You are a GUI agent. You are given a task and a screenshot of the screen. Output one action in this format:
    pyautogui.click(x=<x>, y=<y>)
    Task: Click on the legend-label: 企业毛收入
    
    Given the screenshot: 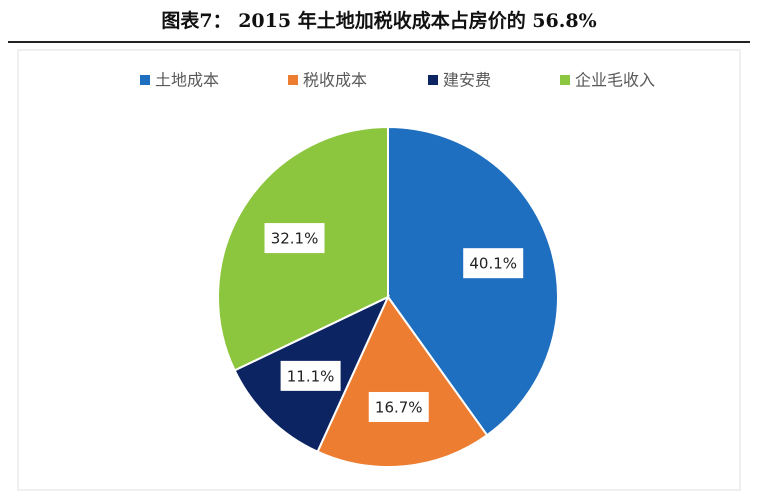 What is the action you would take?
    pyautogui.click(x=615, y=80)
    